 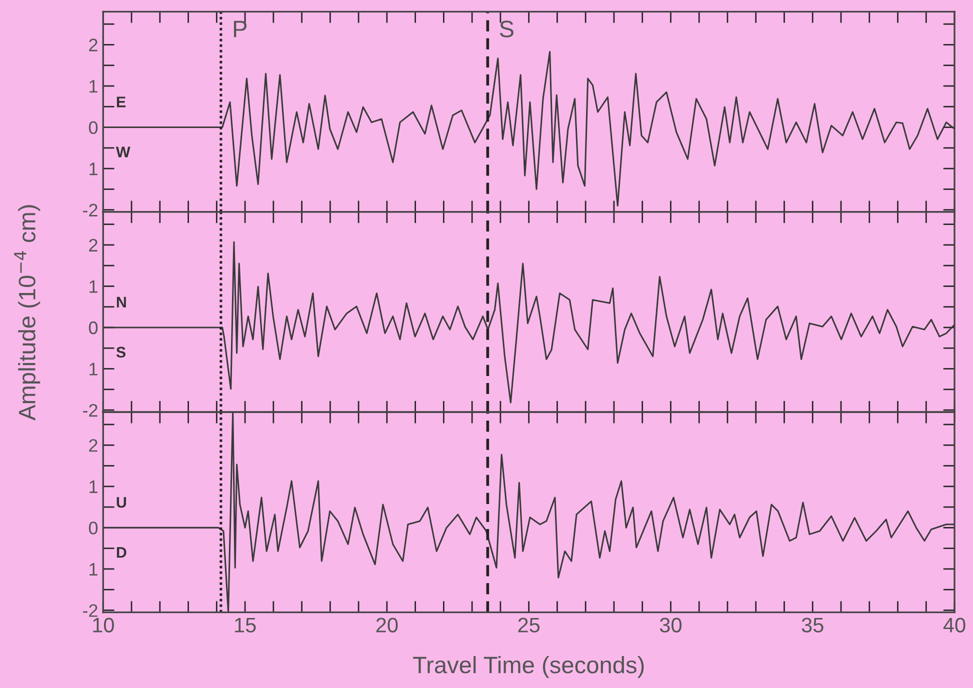 What do you see at coordinates (671, 625) in the screenshot?
I see `x-tick-label: 30` at bounding box center [671, 625].